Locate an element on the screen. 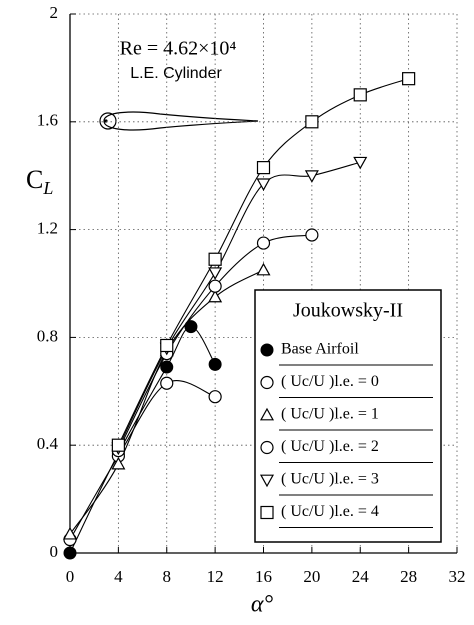 This screenshot has width=474, height=625. annotation: Re = 4.62×10⁴ is located at coordinates (178, 49).